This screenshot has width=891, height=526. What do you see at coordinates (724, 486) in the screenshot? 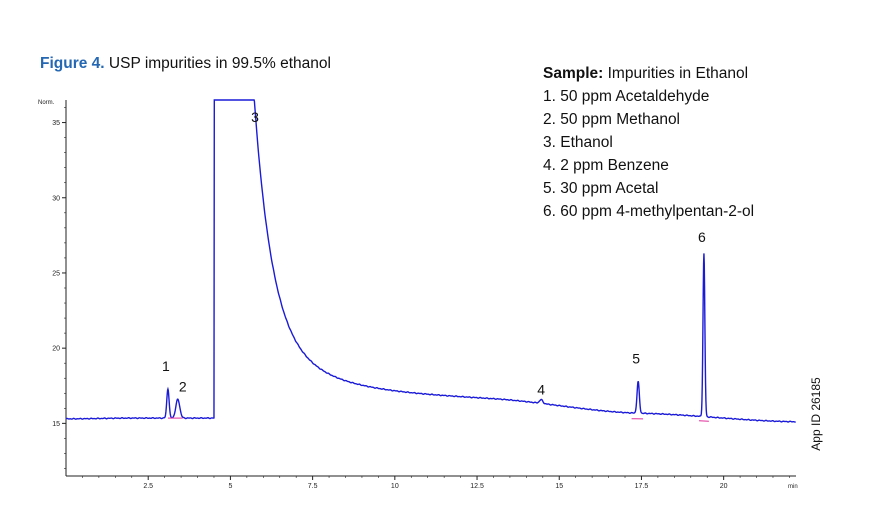
I see `x-tick-label: 20` at bounding box center [724, 486].